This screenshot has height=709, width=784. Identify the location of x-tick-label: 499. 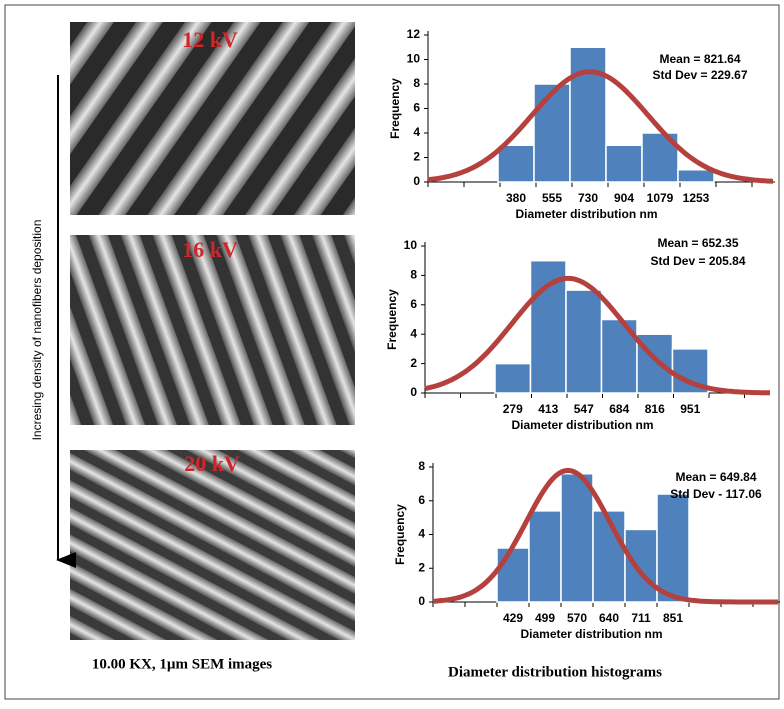
(545, 618).